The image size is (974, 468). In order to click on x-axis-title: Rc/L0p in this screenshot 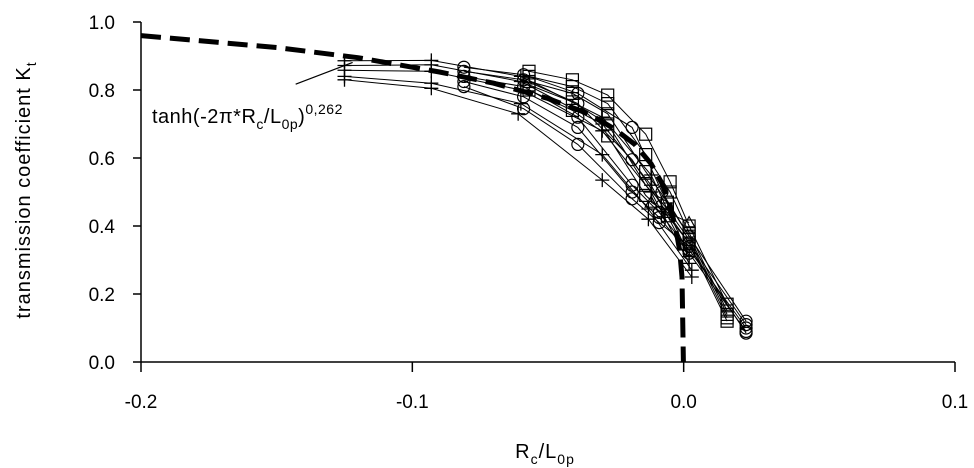, I will do `click(545, 454)`.